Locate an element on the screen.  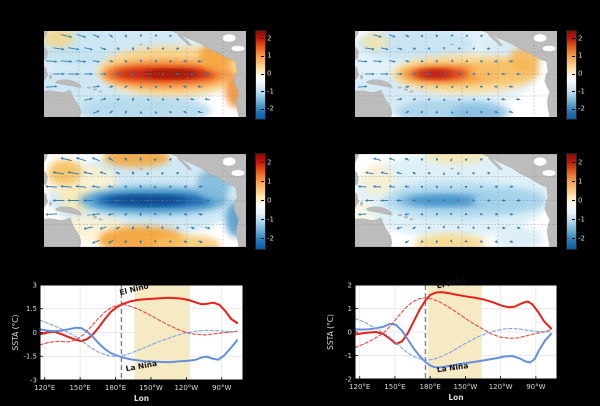
y-tick-label: 2 is located at coordinates (350, 285).